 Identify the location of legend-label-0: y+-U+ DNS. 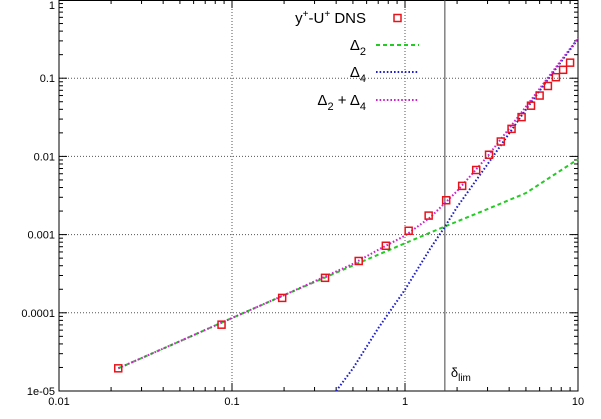
(330, 18).